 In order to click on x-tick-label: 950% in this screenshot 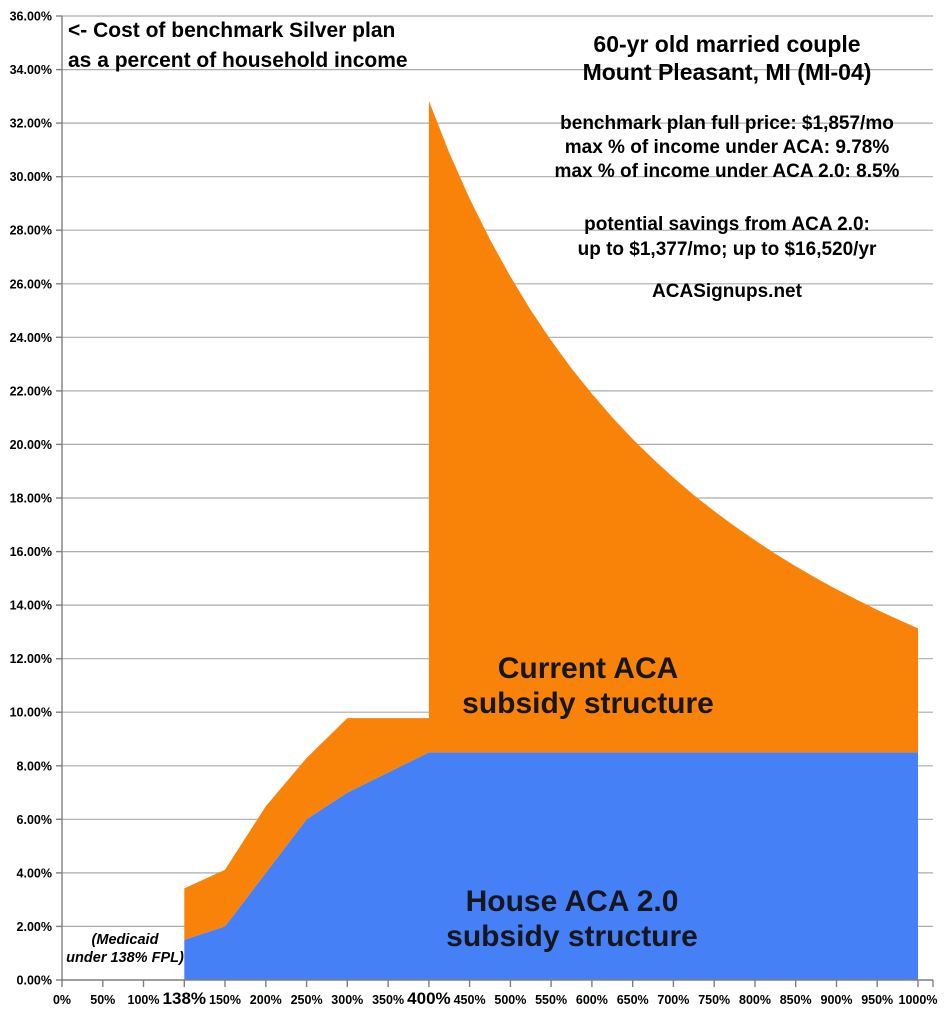, I will do `click(877, 1000)`.